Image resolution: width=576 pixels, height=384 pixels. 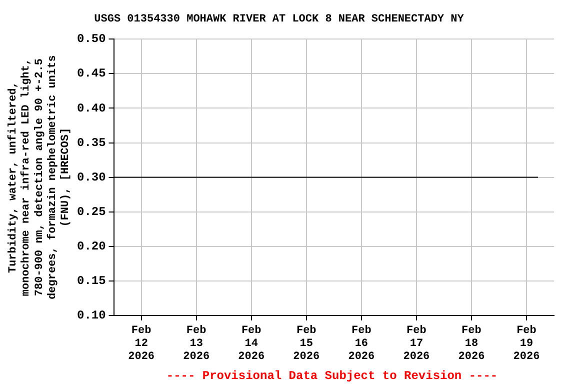 I want to click on text: ---- Provisional Data Subject to Revision ----, so click(x=332, y=376).